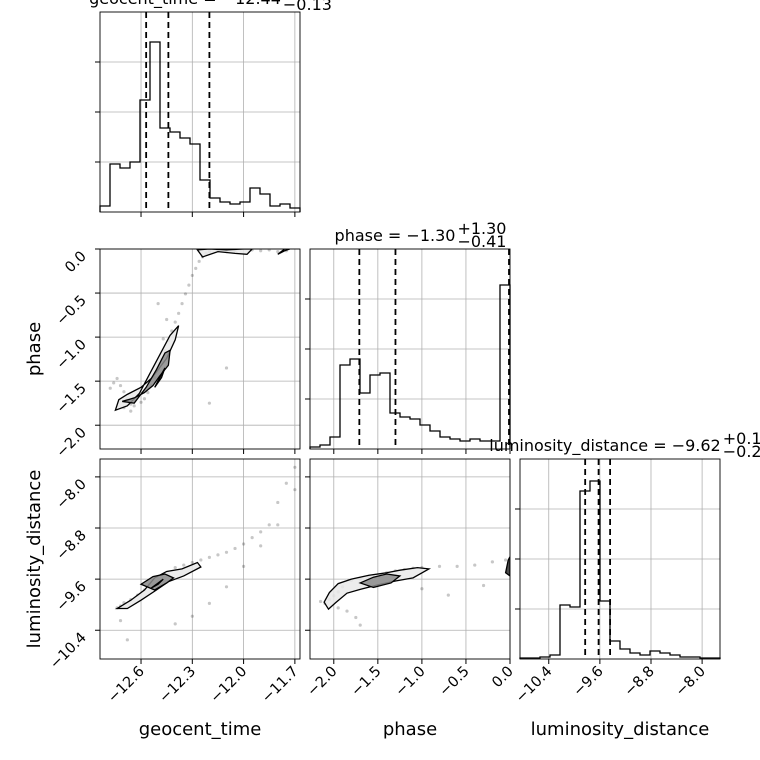 The width and height of the screenshot is (760, 760). Describe the element at coordinates (741, 438) in the screenshot. I see `title-sup: +0.18` at that location.